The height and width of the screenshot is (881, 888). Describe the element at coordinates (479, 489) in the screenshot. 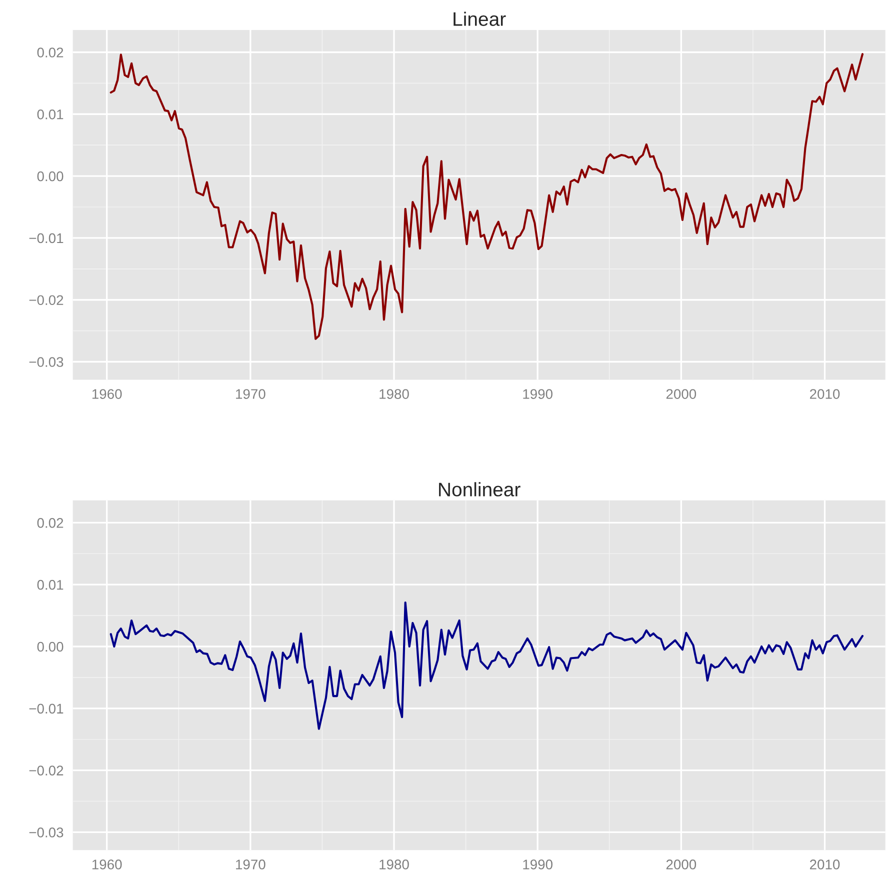

I see `chart-title: Nonlinear` at that location.